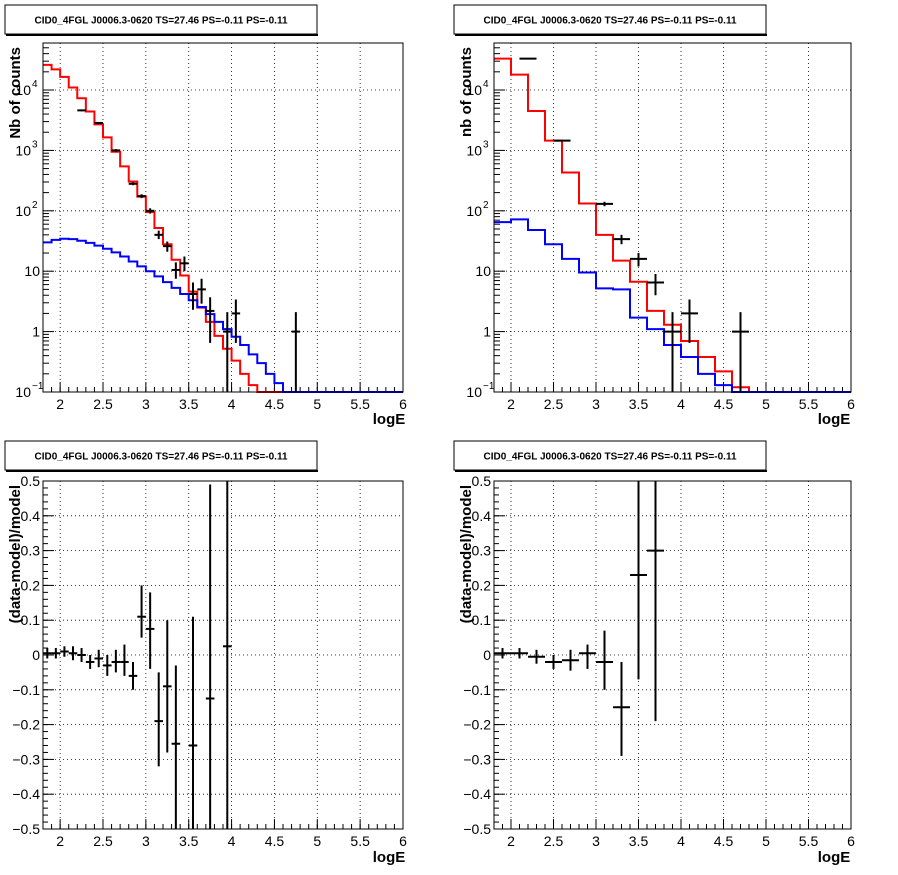 Image resolution: width=898 pixels, height=875 pixels. I want to click on y-tick-label: 1, so click(487, 332).